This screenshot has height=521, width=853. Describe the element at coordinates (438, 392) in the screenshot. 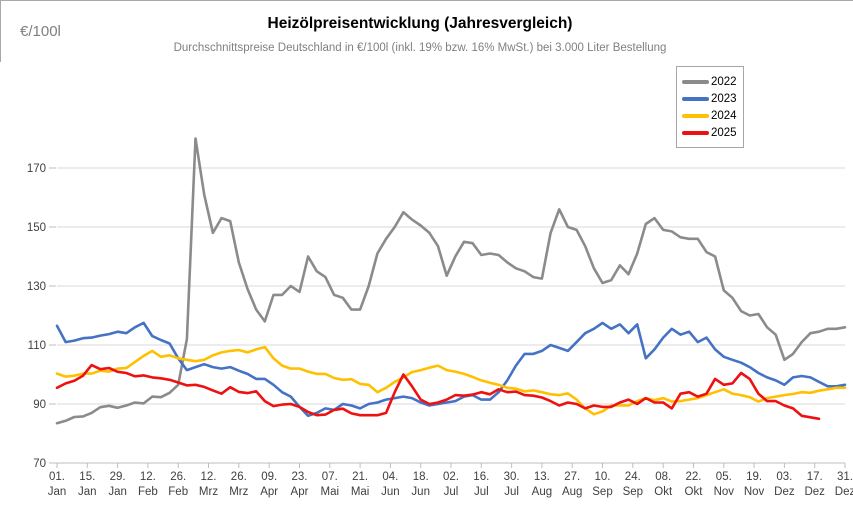

I see `series-line-2025` at that location.